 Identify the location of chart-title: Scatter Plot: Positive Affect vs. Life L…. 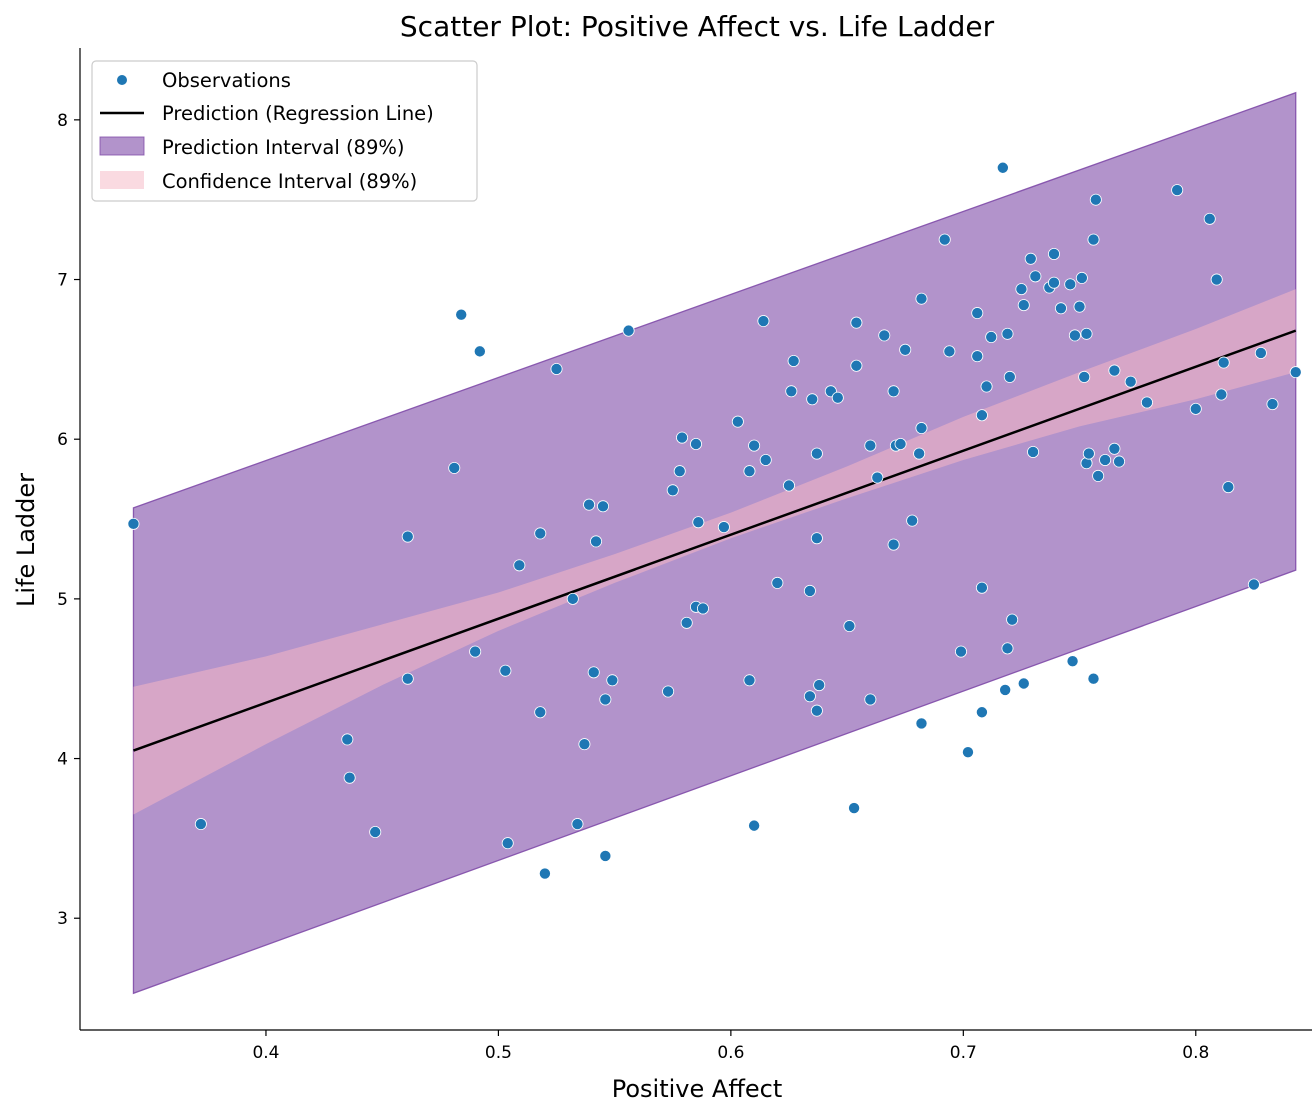
(697, 26).